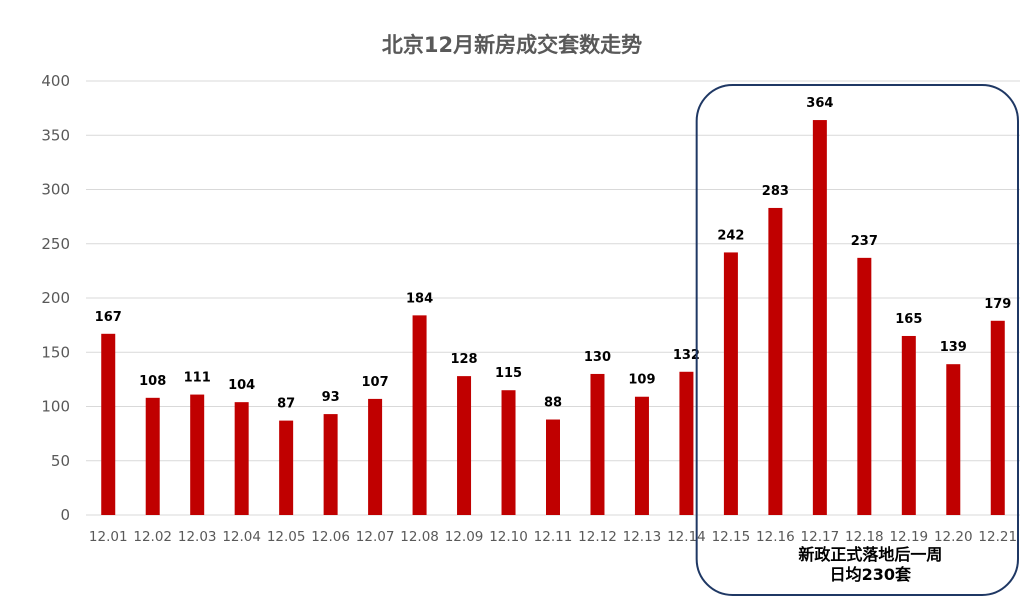 The height and width of the screenshot is (599, 1024). What do you see at coordinates (60, 461) in the screenshot?
I see `y-tick-label: 50` at bounding box center [60, 461].